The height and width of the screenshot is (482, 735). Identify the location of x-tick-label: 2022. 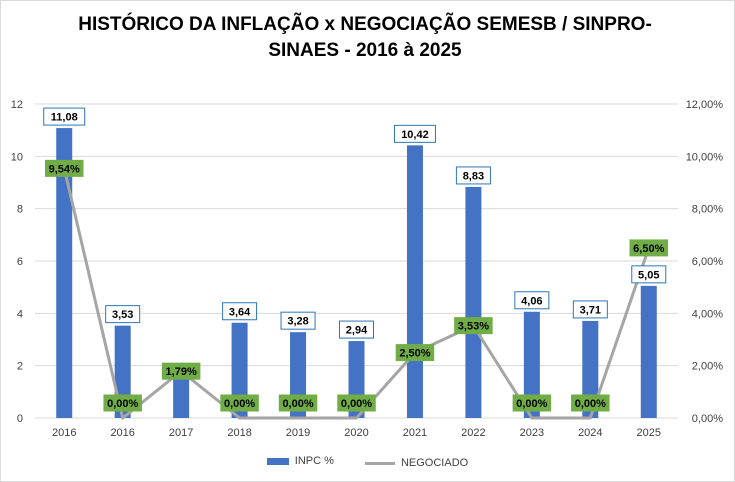
(473, 433).